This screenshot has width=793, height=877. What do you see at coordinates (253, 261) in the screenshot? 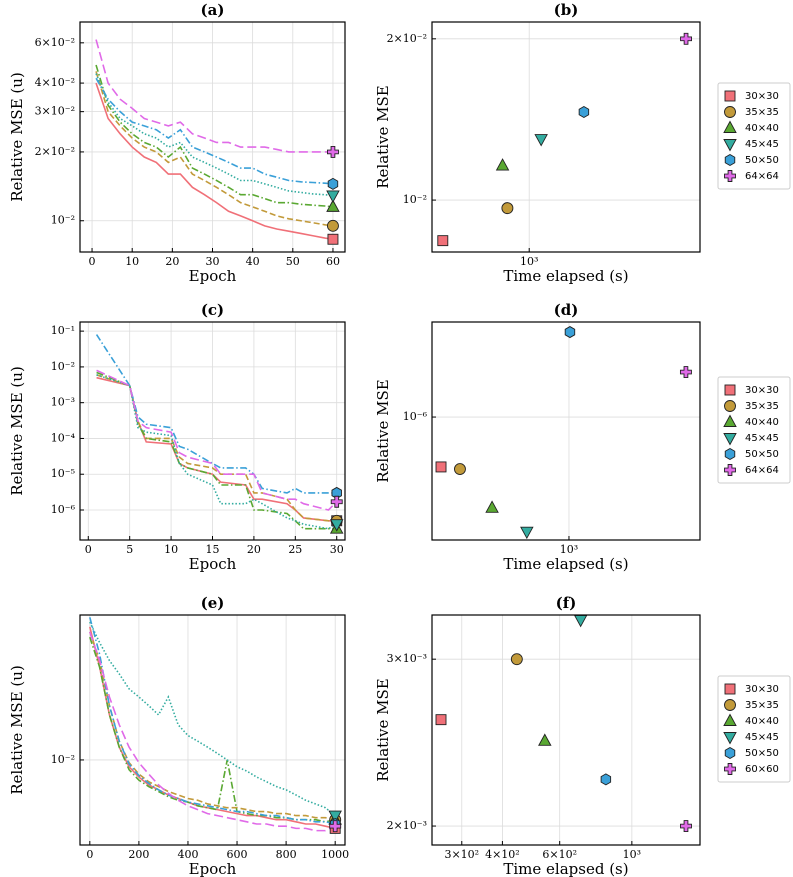
I see `x-tick-label: 40` at bounding box center [253, 261].